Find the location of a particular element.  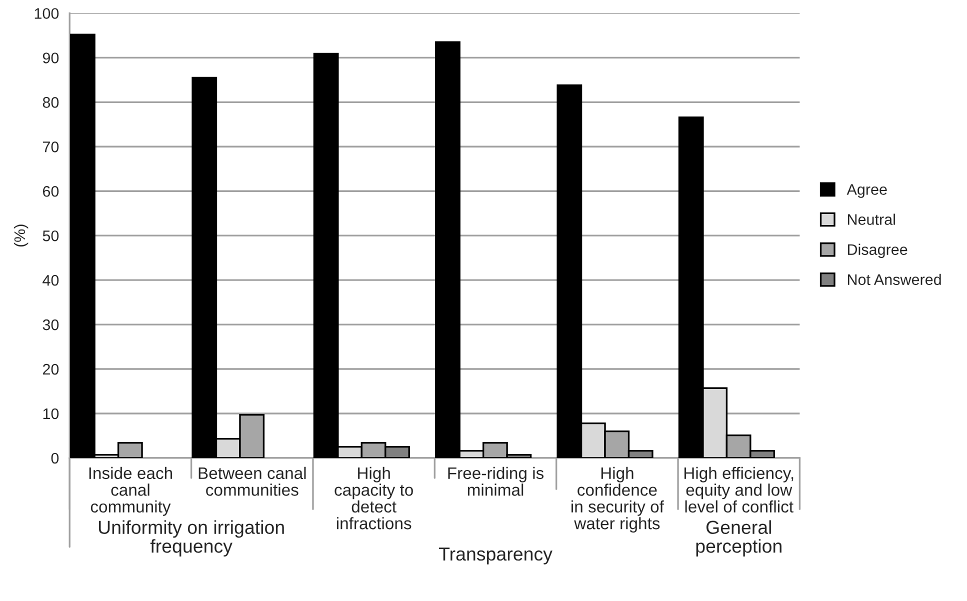

text: Transparency is located at coordinates (495, 556).